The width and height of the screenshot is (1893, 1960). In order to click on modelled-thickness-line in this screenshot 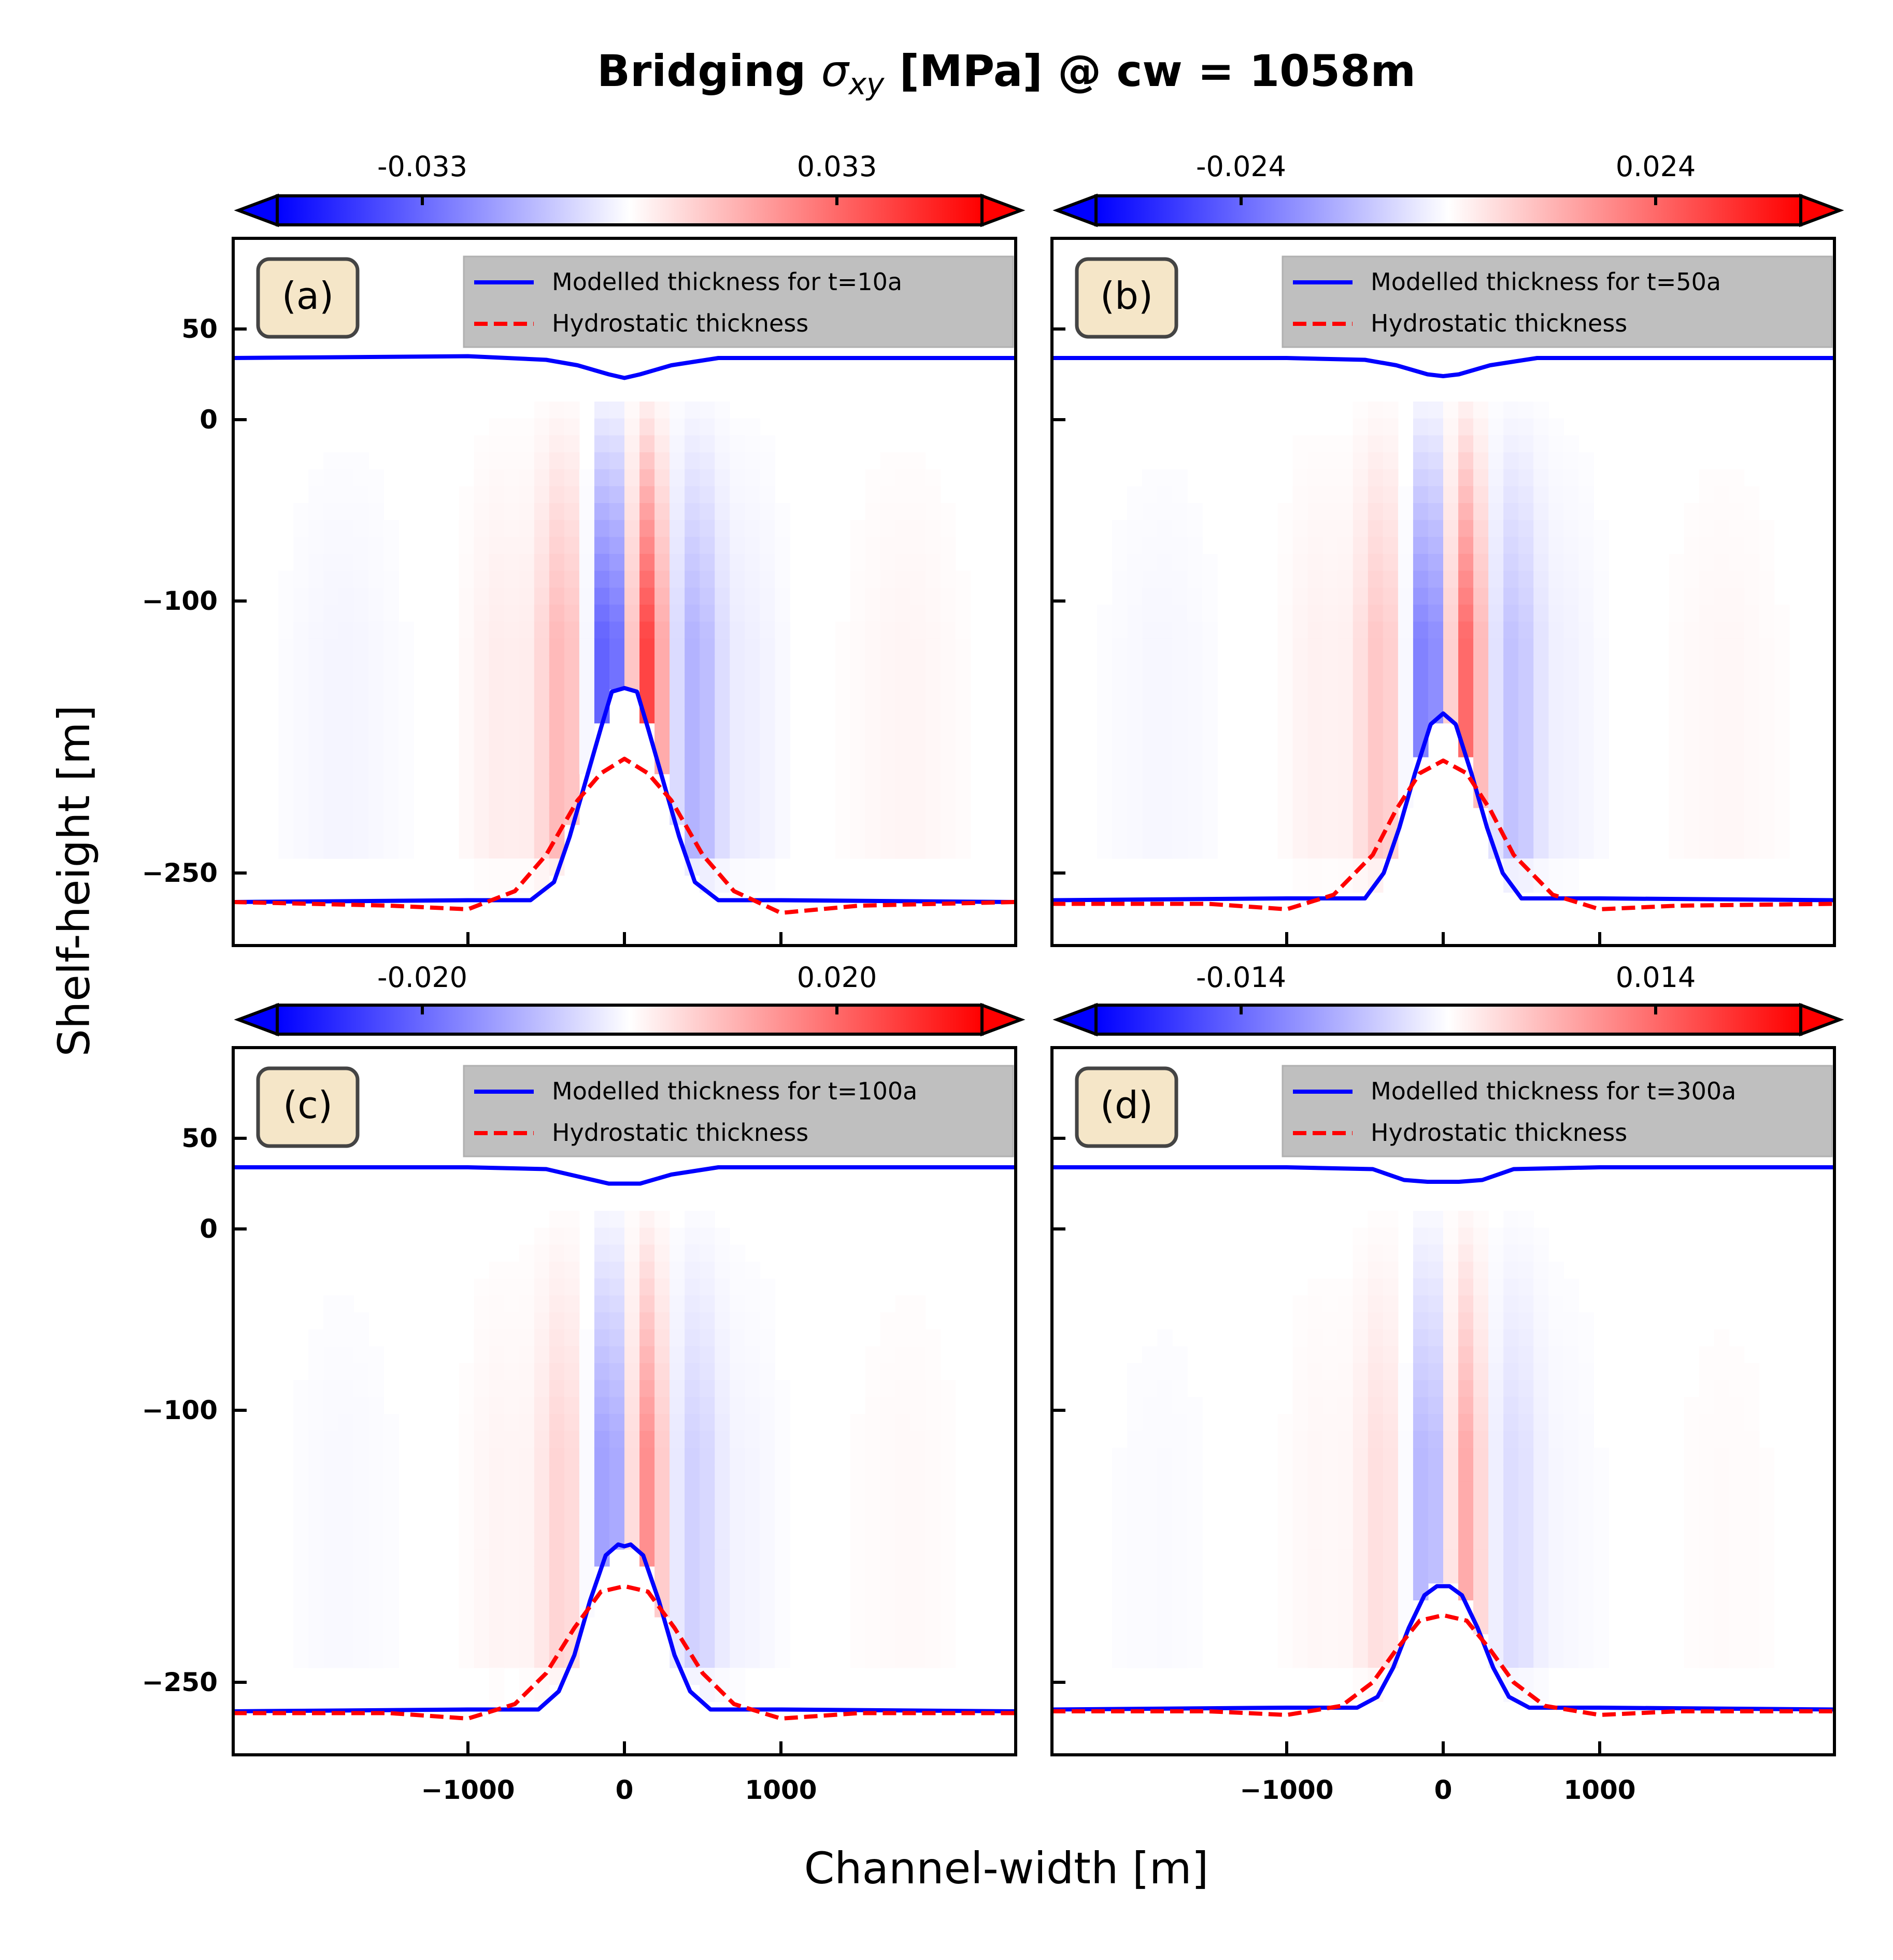, I will do `click(1443, 807)`.